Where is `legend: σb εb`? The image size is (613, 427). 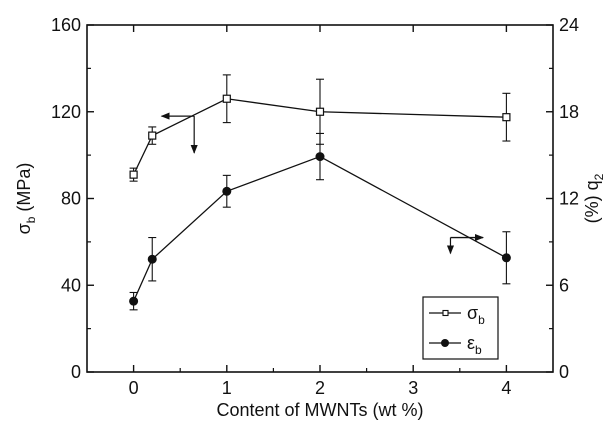
legend: σb εb is located at coordinates (460, 328).